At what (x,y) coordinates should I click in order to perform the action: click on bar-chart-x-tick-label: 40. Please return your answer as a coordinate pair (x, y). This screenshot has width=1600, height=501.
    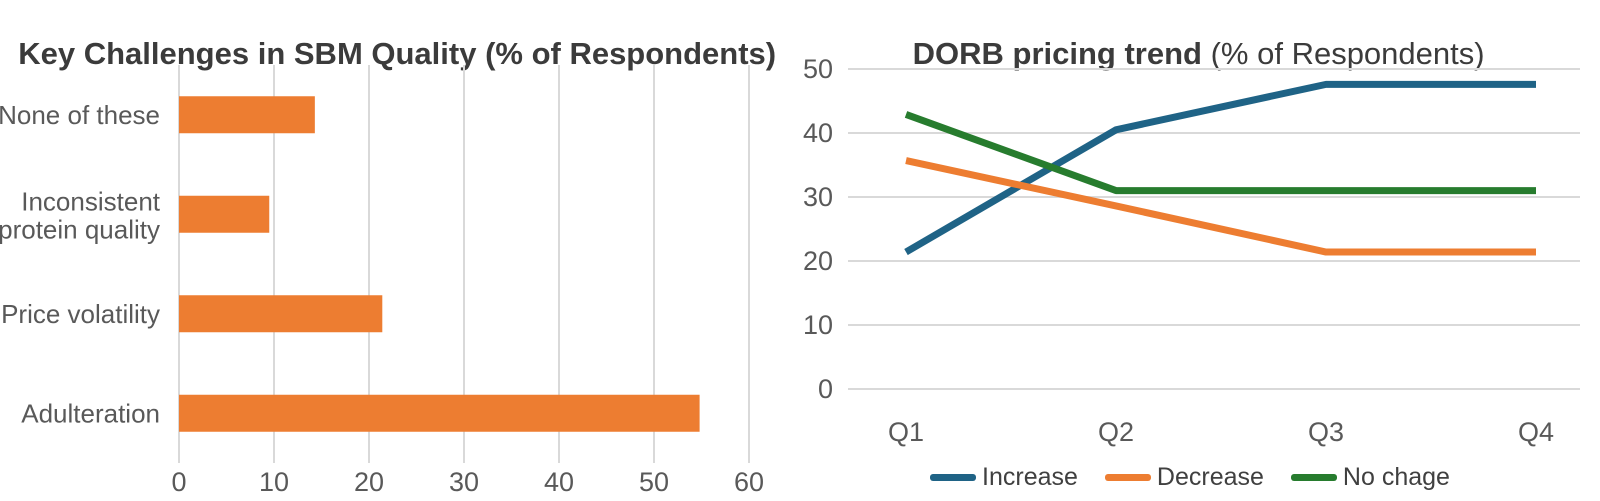
    Looking at the image, I should click on (559, 482).